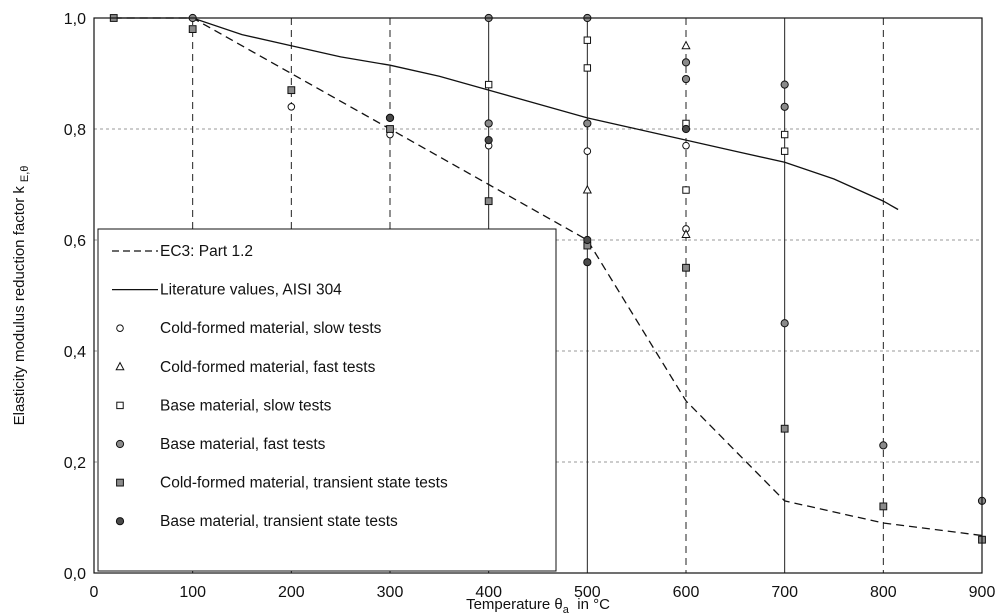  I want to click on legend-entry: Literature values, AISI 304, so click(227, 290).